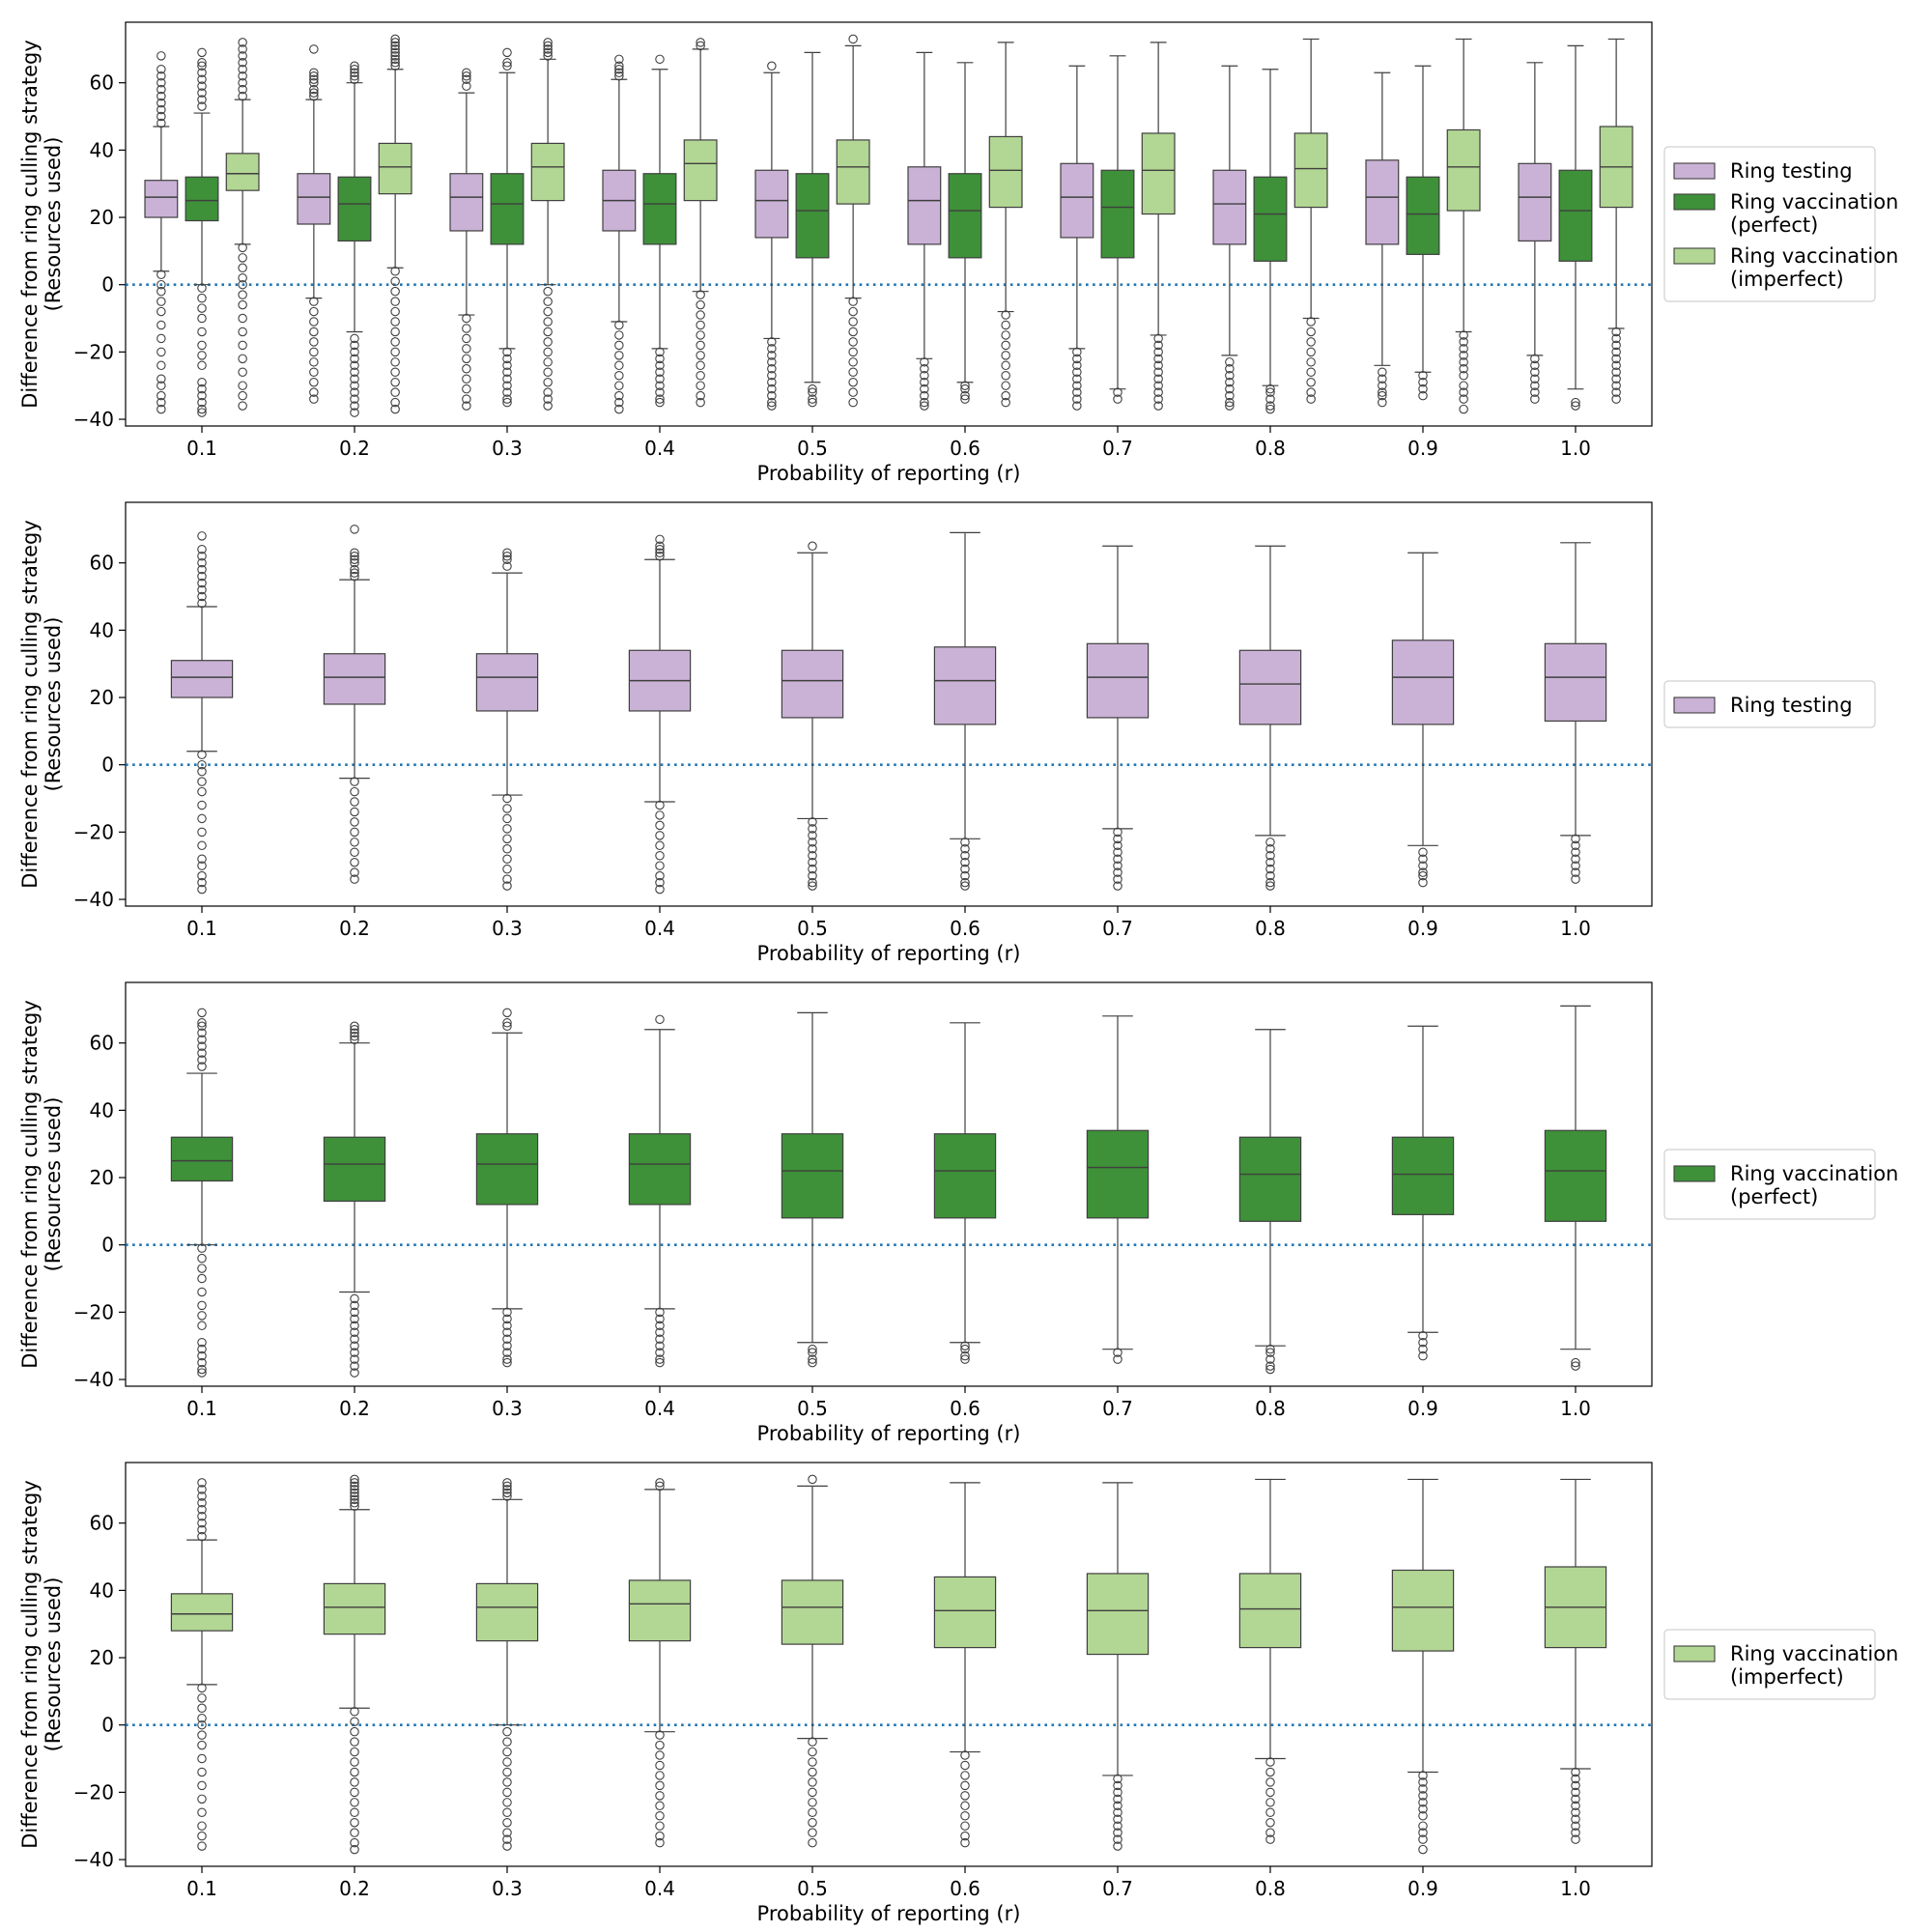 Image resolution: width=1932 pixels, height=1932 pixels. Describe the element at coordinates (507, 227) in the screenshot. I see `box-ring-vaccination-0.3` at that location.